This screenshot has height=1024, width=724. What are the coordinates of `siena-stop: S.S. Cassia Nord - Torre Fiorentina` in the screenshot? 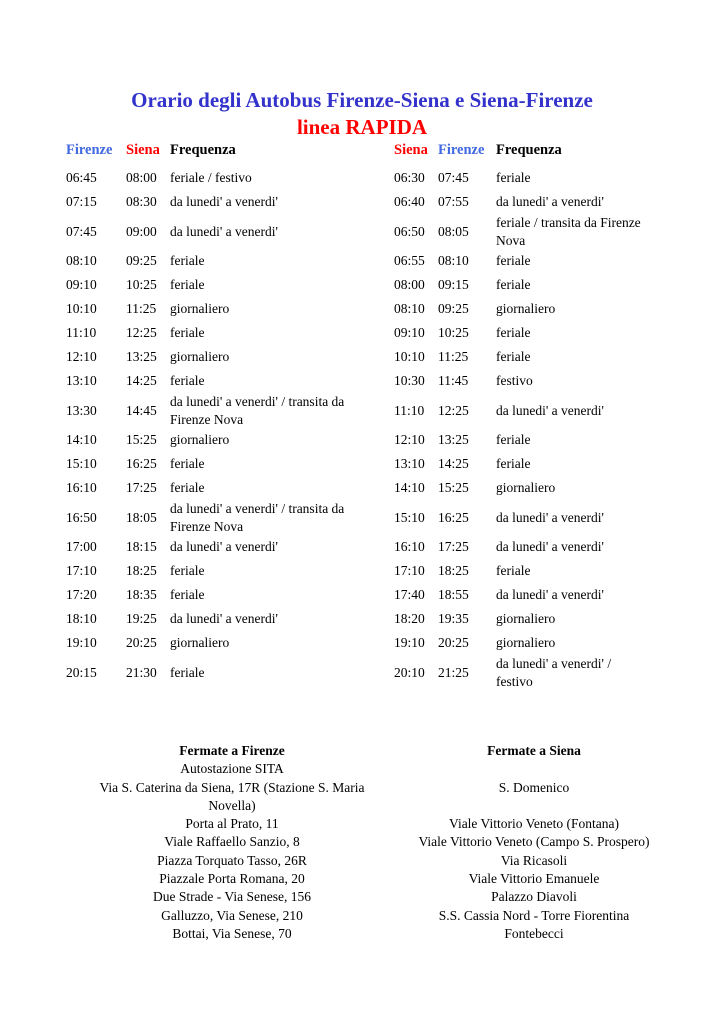 It's located at (534, 915).